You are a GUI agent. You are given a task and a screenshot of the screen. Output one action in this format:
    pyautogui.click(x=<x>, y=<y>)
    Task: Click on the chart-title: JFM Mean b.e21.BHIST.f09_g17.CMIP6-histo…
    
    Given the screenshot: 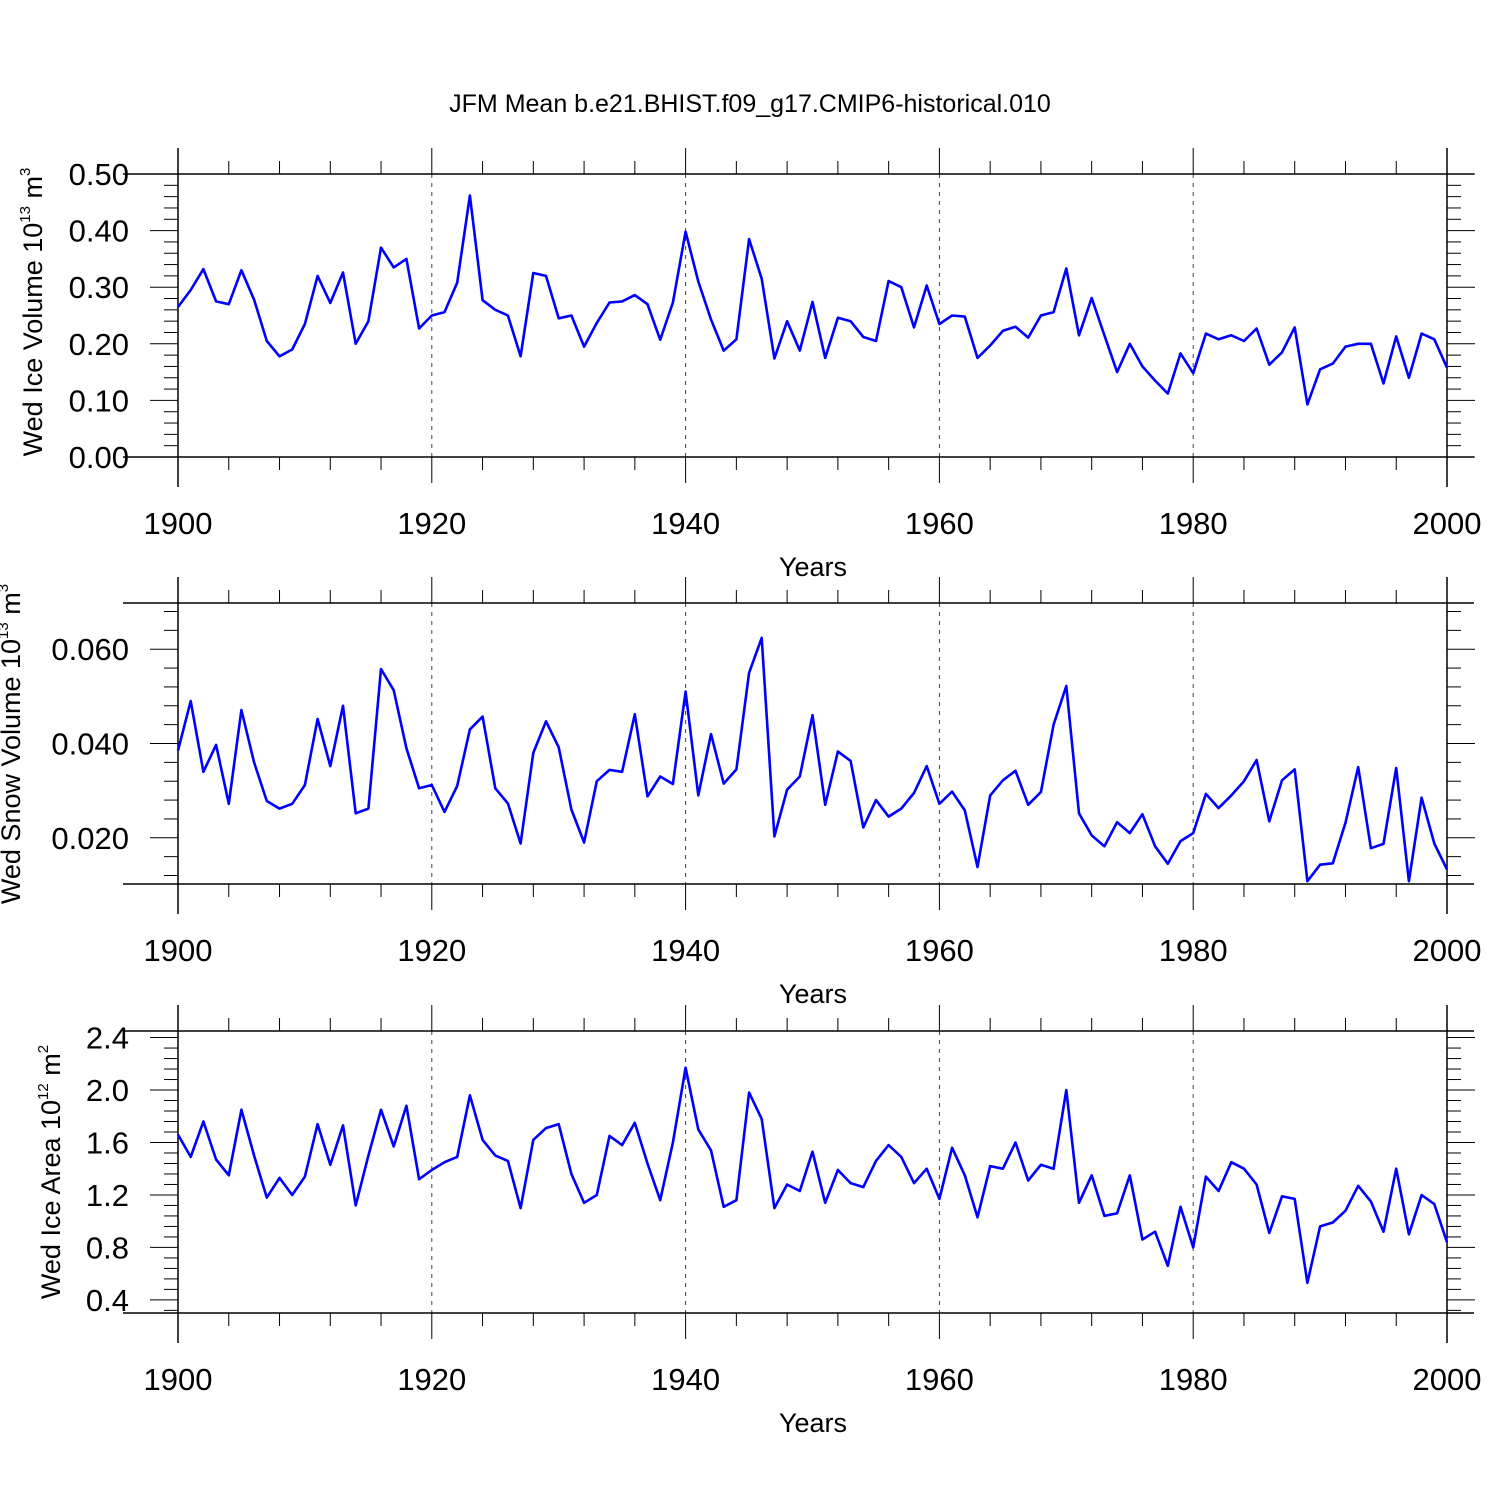 What is the action you would take?
    pyautogui.click(x=750, y=104)
    